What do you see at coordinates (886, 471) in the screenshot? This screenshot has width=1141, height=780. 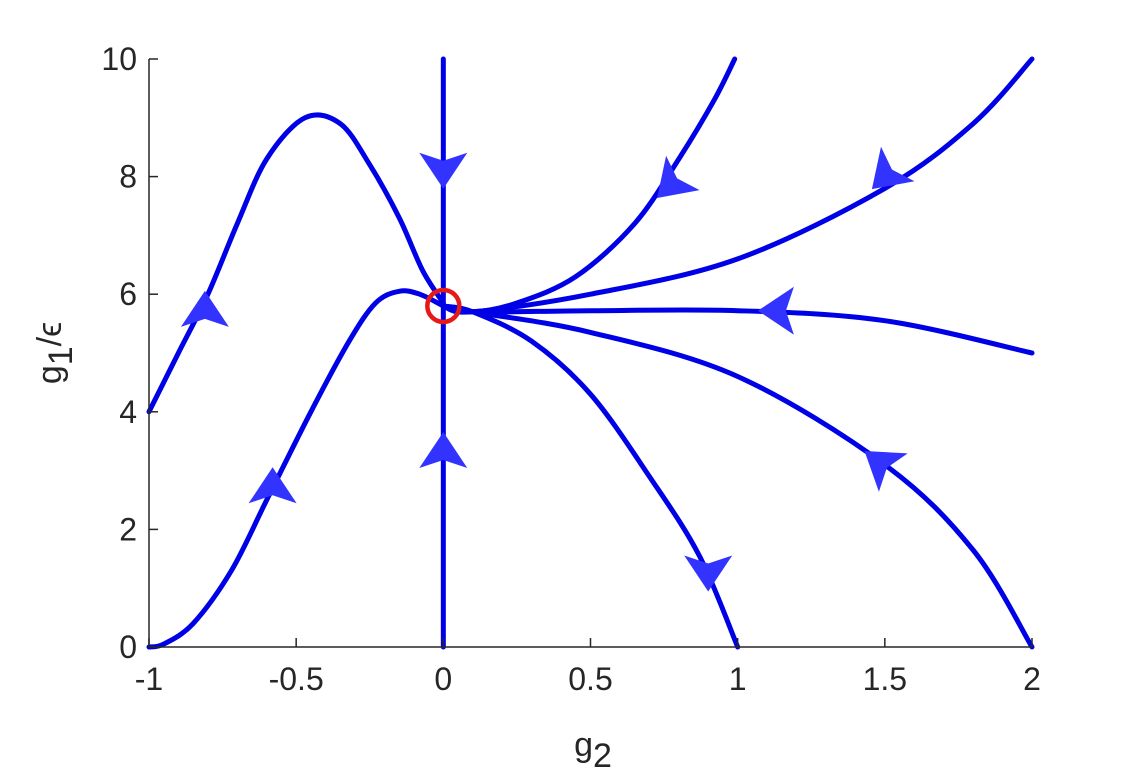 I see `direction-arrow-up-left` at bounding box center [886, 471].